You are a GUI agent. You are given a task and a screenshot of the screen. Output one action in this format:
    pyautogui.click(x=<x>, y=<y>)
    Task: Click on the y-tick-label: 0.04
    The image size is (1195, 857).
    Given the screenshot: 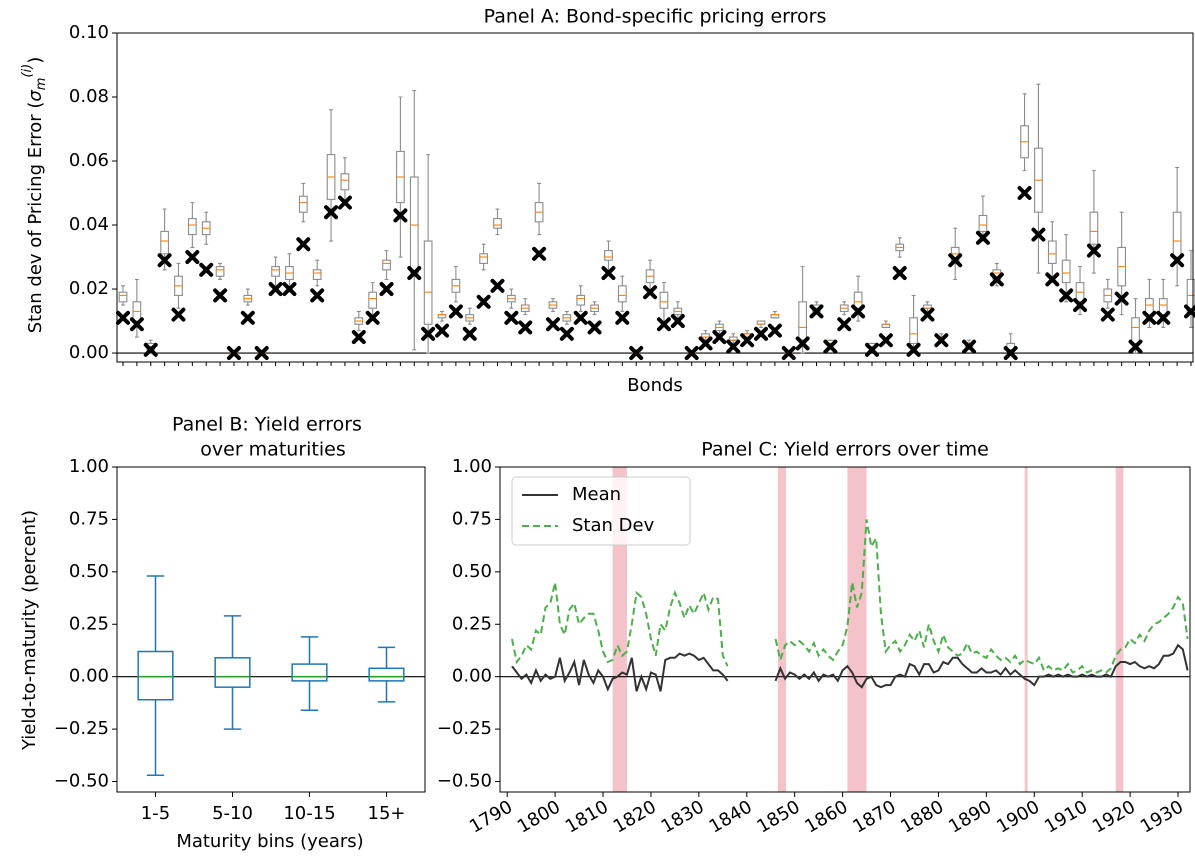 What is the action you would take?
    pyautogui.click(x=89, y=224)
    